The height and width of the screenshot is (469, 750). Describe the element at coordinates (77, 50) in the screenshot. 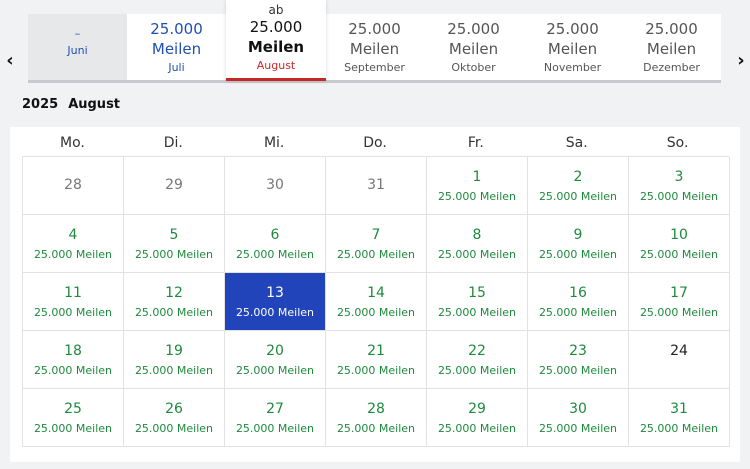

I see `month-name: Juni` at that location.